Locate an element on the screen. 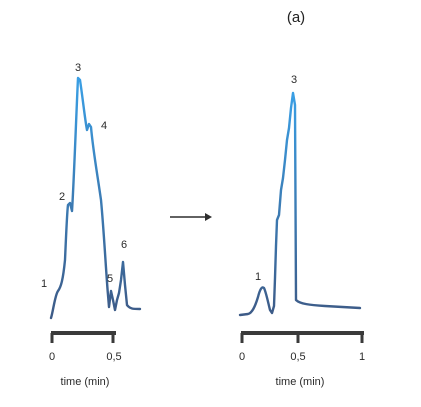 The height and width of the screenshot is (407, 421). right-axis-tick-label-0: 0 is located at coordinates (242, 357).